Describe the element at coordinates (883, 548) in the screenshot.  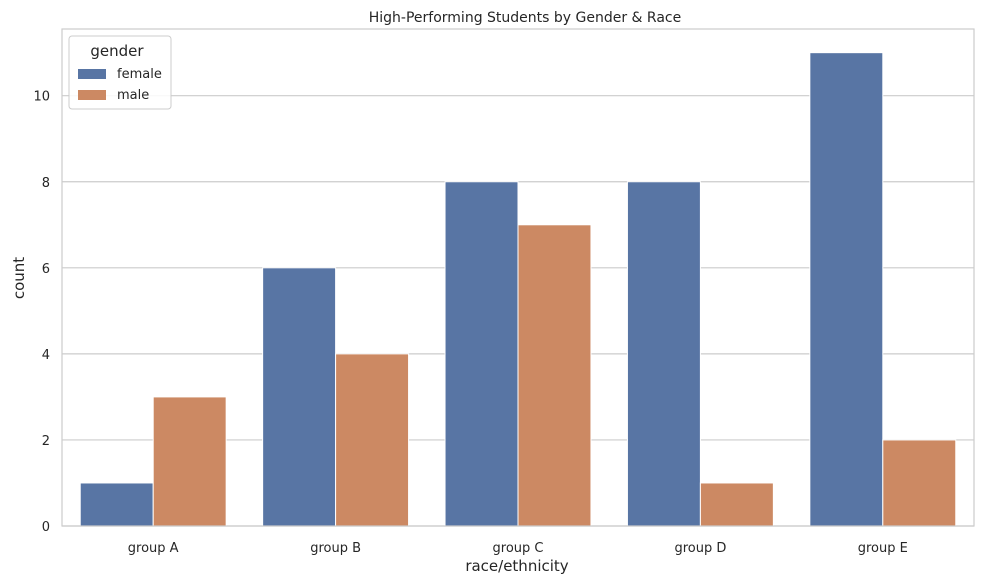
I see `x-tick-label: group E` at that location.